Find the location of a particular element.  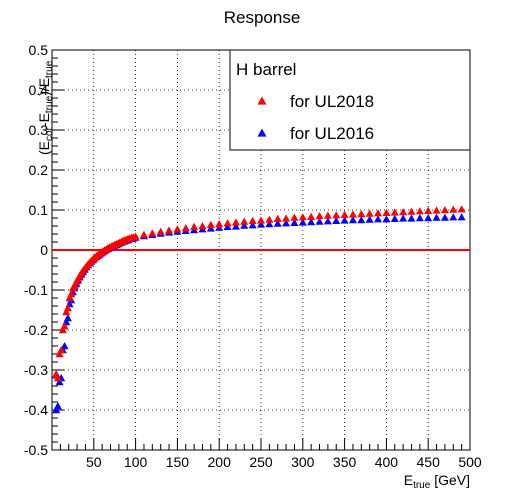

x-axis-label-sub: true is located at coordinates (422, 485).